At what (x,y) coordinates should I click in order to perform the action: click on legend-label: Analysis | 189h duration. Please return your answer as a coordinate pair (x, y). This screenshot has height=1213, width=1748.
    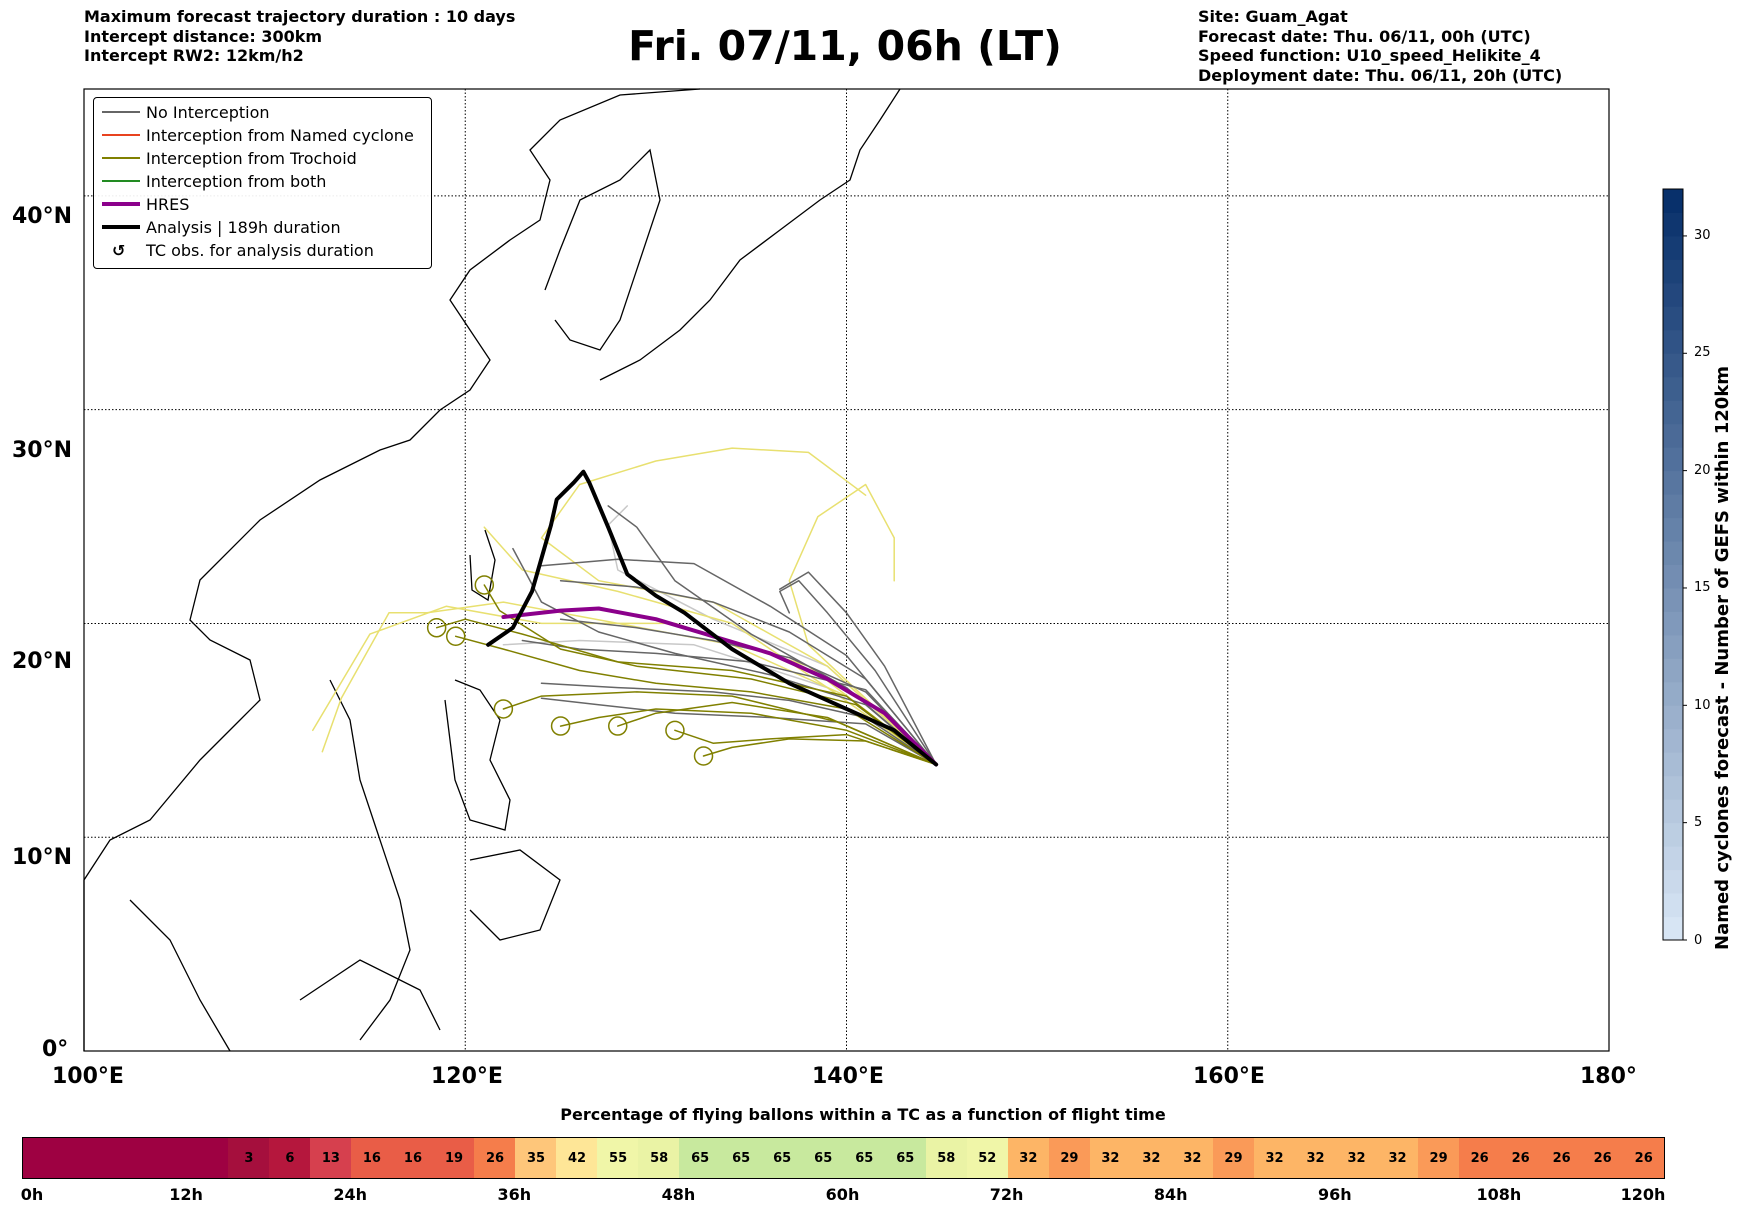
    Looking at the image, I should click on (243, 227).